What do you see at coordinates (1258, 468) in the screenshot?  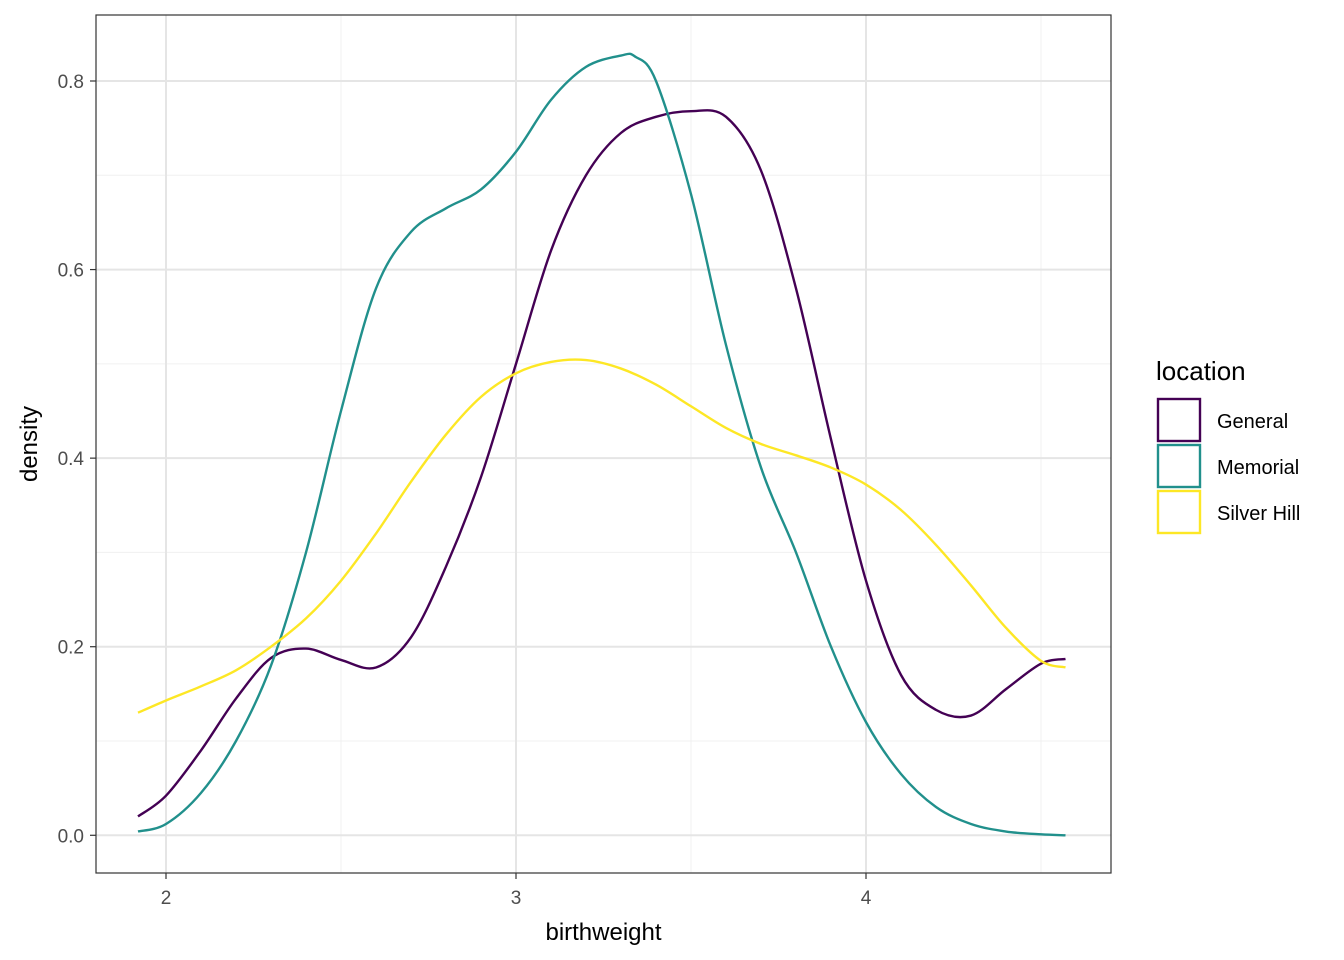 I see `legend-label-memorial: Memorial` at bounding box center [1258, 468].